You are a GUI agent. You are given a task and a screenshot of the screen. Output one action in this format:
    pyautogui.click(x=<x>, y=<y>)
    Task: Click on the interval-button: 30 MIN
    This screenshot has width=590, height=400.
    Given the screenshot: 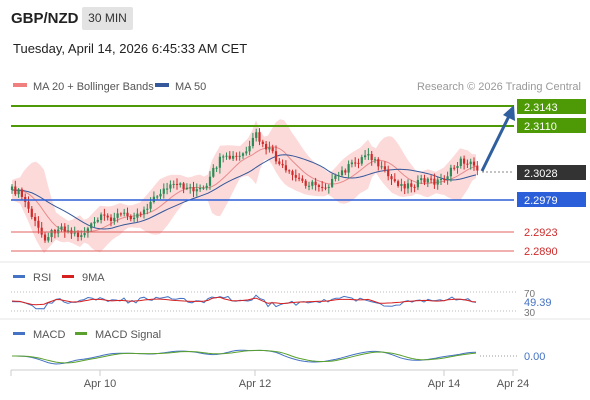 What is the action you would take?
    pyautogui.click(x=107, y=18)
    